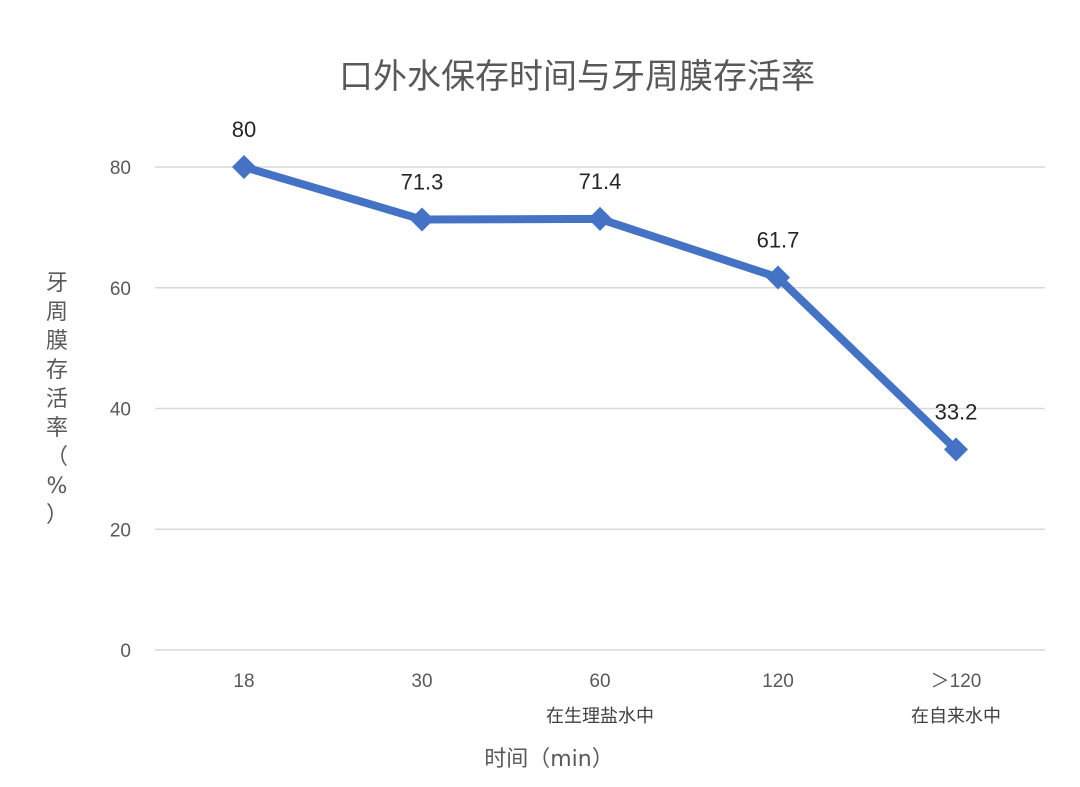  I want to click on y-axis-title: 牙周膜存活率（%）, so click(57, 399).